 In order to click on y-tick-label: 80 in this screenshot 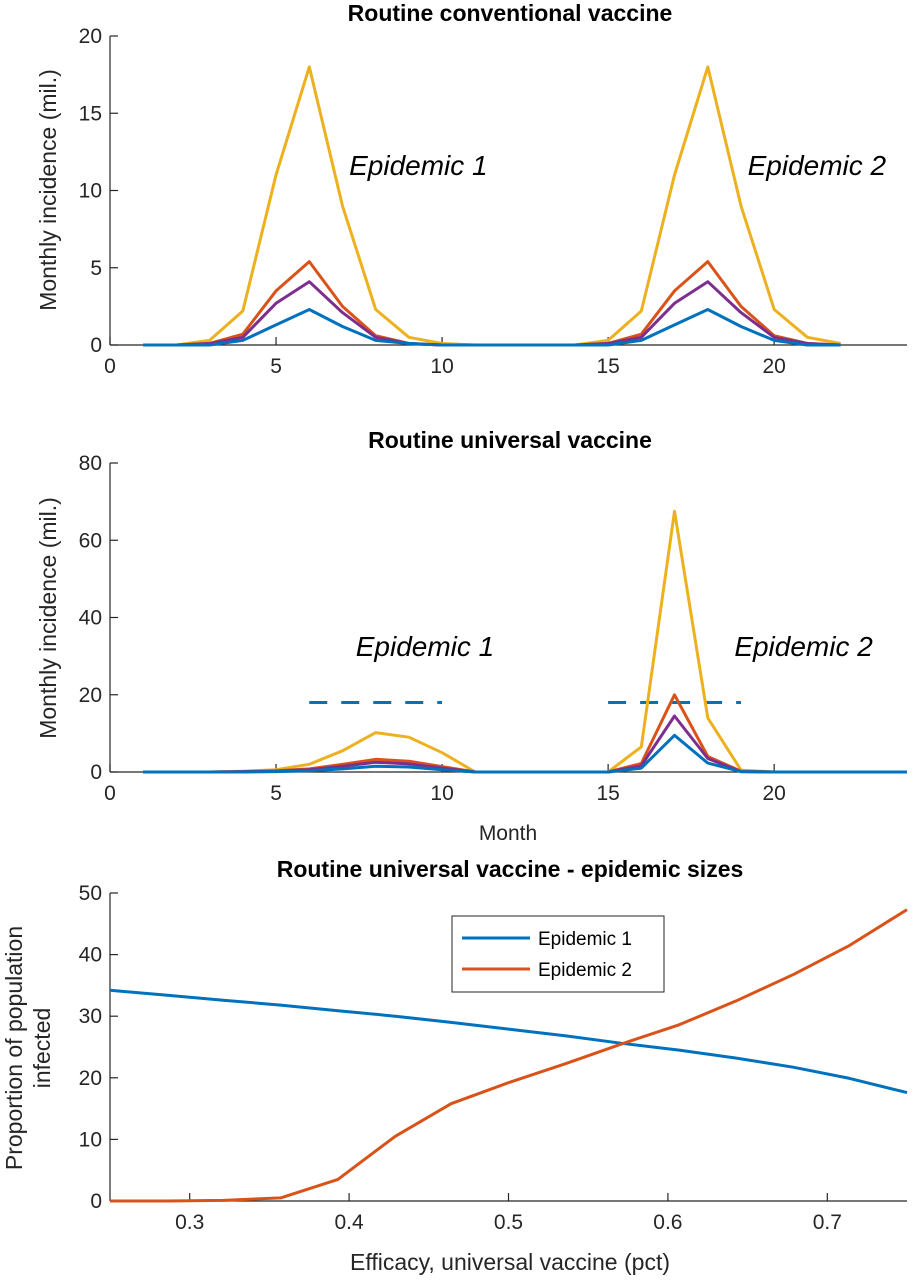, I will do `click(90, 463)`.